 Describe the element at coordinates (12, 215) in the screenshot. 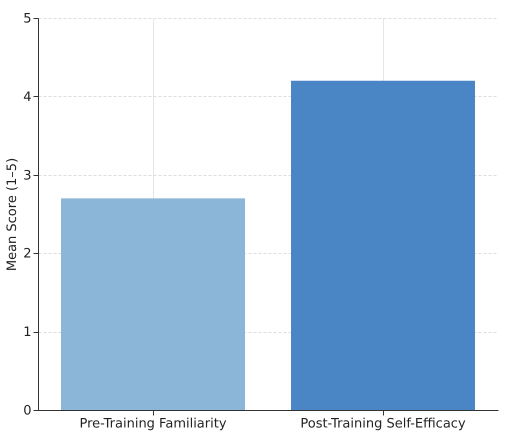

I see `y-axis-title: Mean Score (1–5)` at that location.